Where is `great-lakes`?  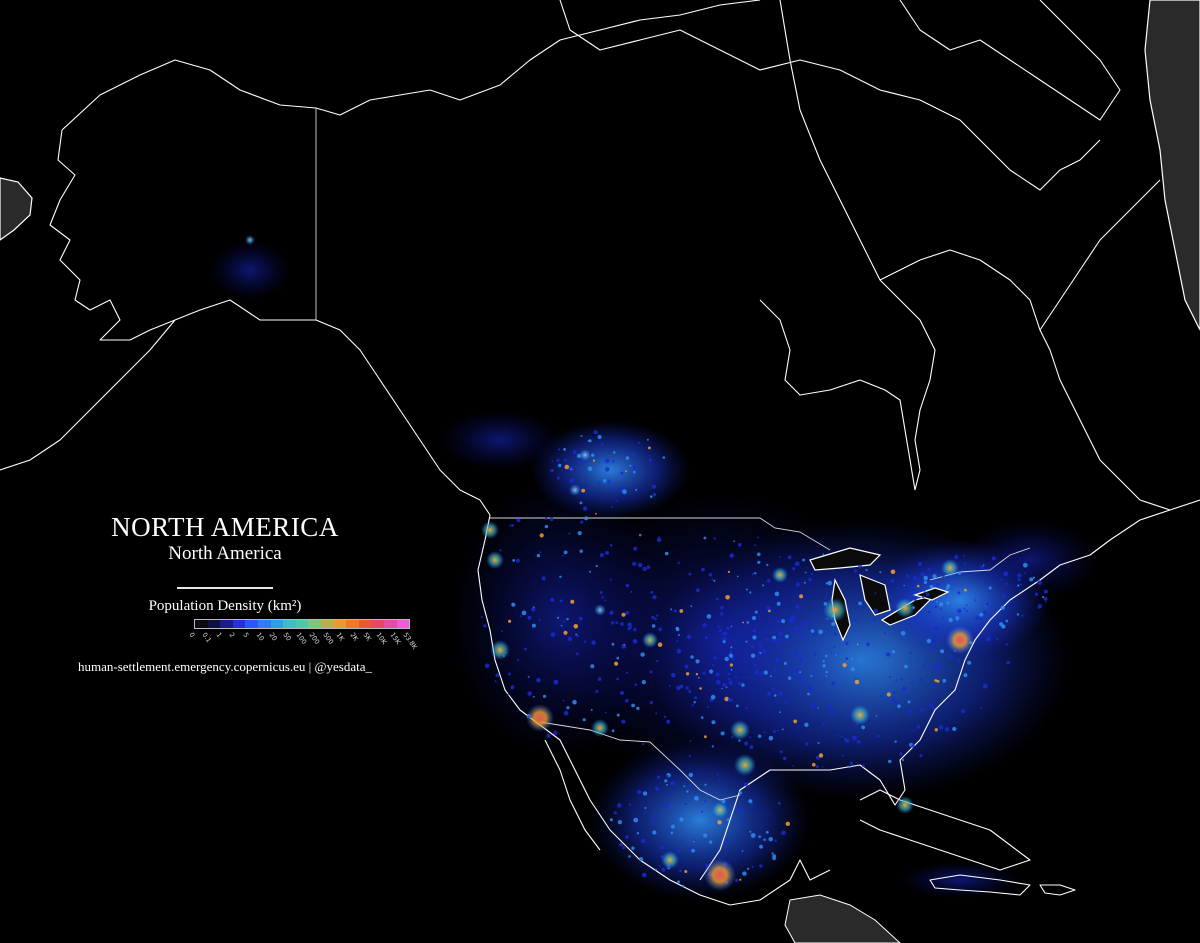
great-lakes is located at coordinates (879, 594).